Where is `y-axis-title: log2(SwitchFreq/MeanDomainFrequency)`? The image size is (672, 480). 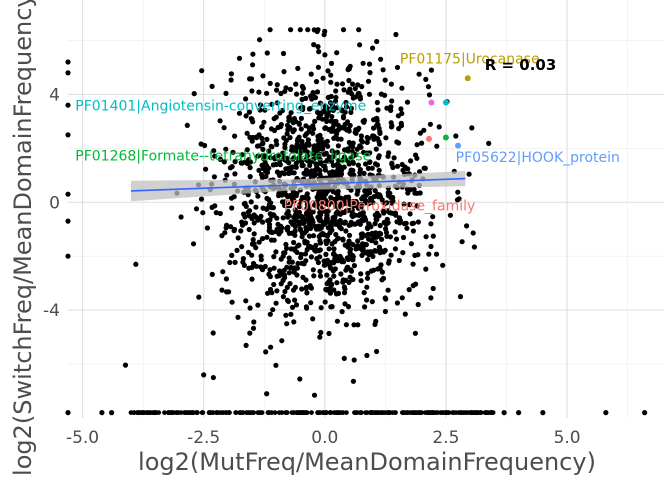 y-axis-title: log2(SwitchFreq/MeanDomainFrequency) is located at coordinates (23, 238).